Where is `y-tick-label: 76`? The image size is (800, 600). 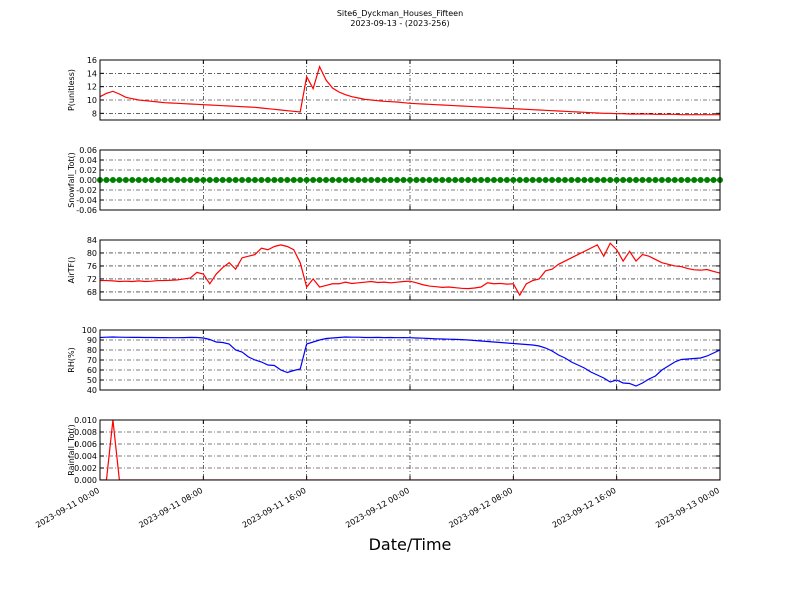
y-tick-label: 76 is located at coordinates (92, 266).